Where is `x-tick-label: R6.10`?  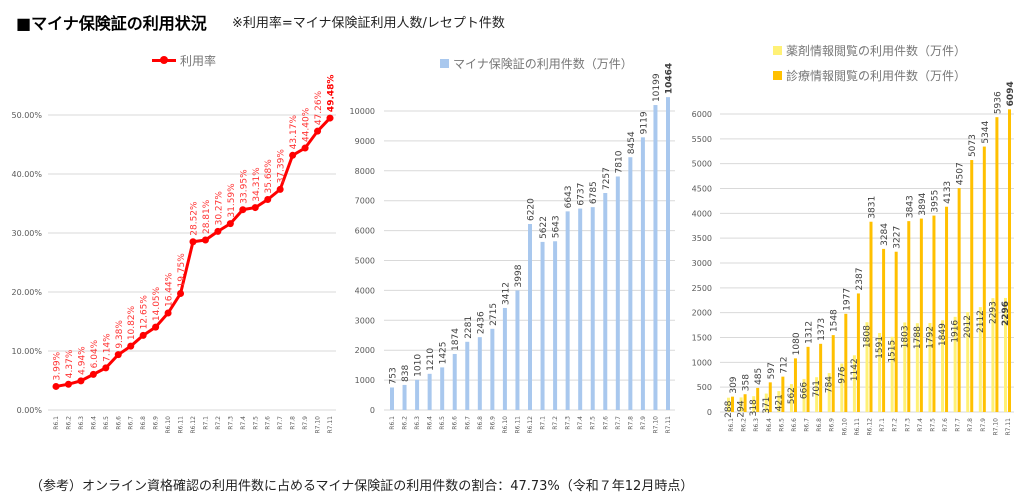 x-tick-label: R6.10 is located at coordinates (505, 425).